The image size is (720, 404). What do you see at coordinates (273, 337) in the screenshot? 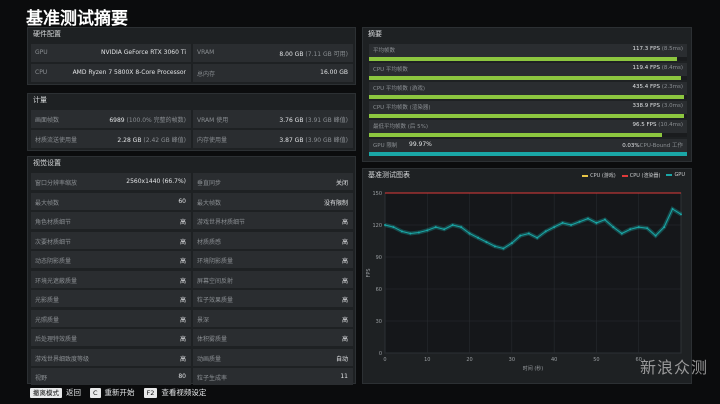
I see `settings-row: 体积雾质量 高` at bounding box center [273, 337].